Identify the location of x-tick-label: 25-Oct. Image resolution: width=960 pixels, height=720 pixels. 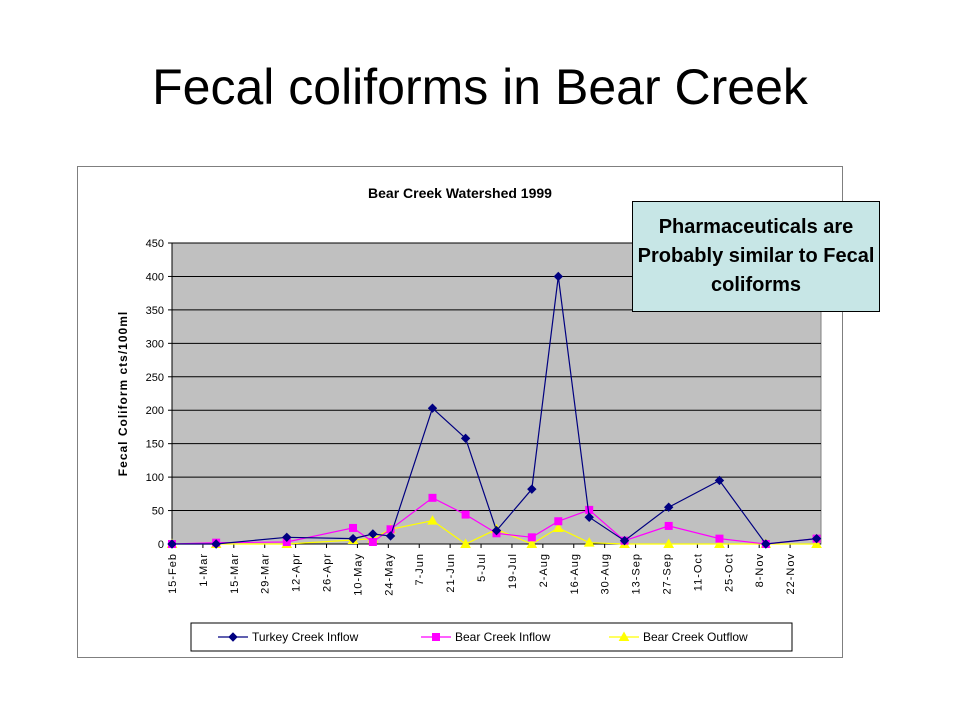
(729, 572).